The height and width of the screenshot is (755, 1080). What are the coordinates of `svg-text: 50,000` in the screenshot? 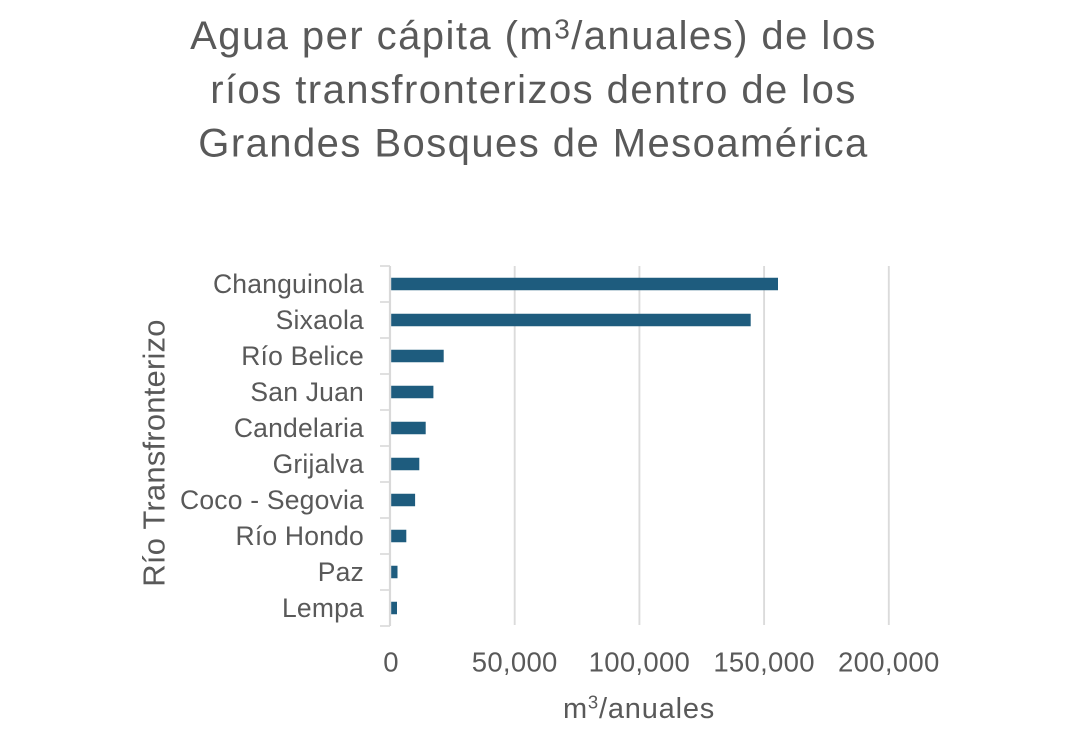 It's located at (515, 662).